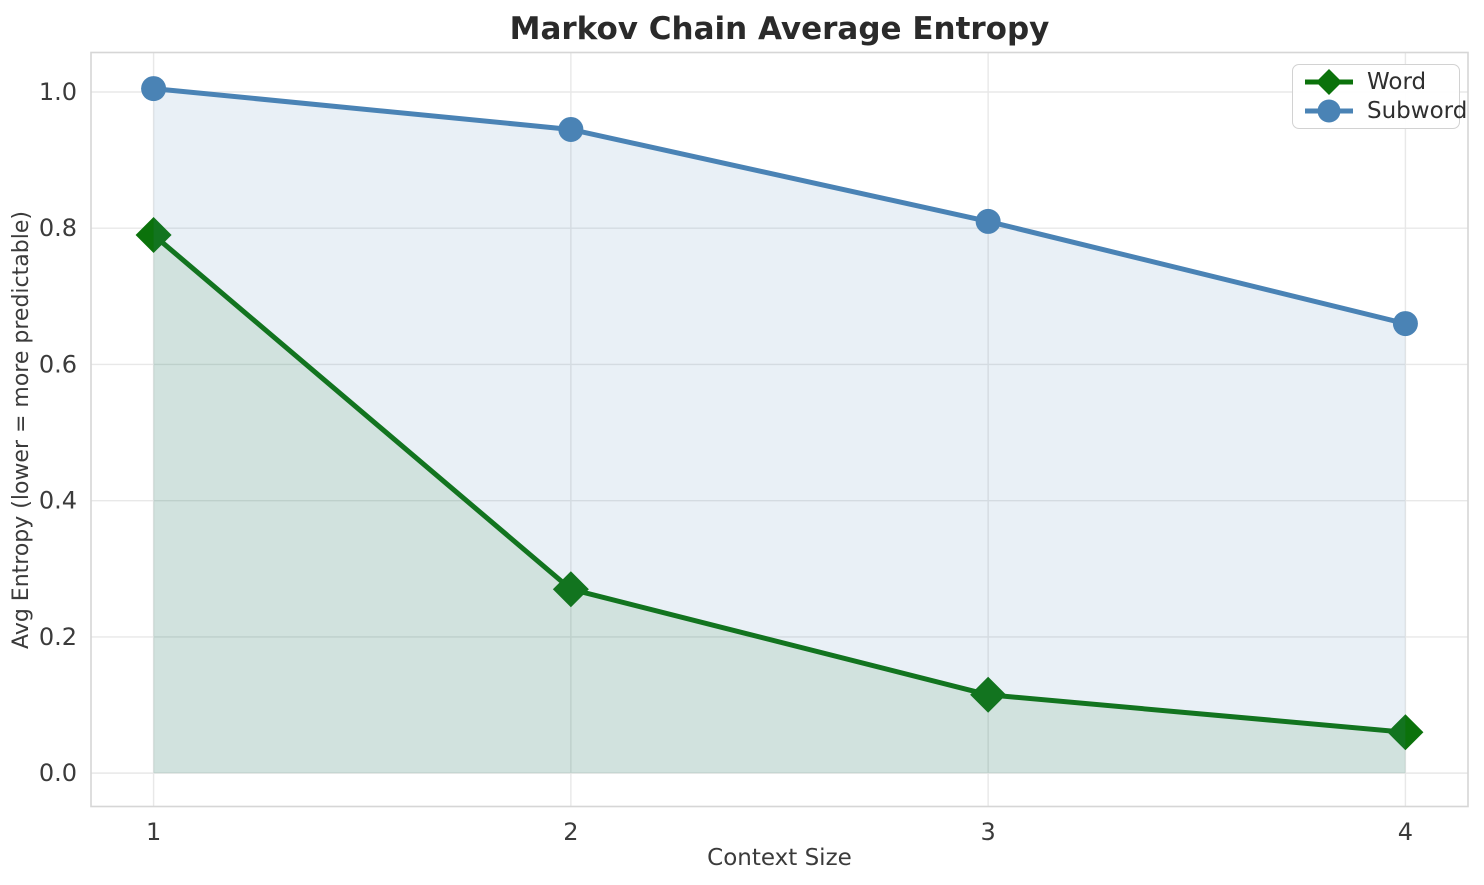 The image size is (1484, 885). I want to click on y-axis-label: Avg Entropy (lower = more predictable), so click(21, 430).